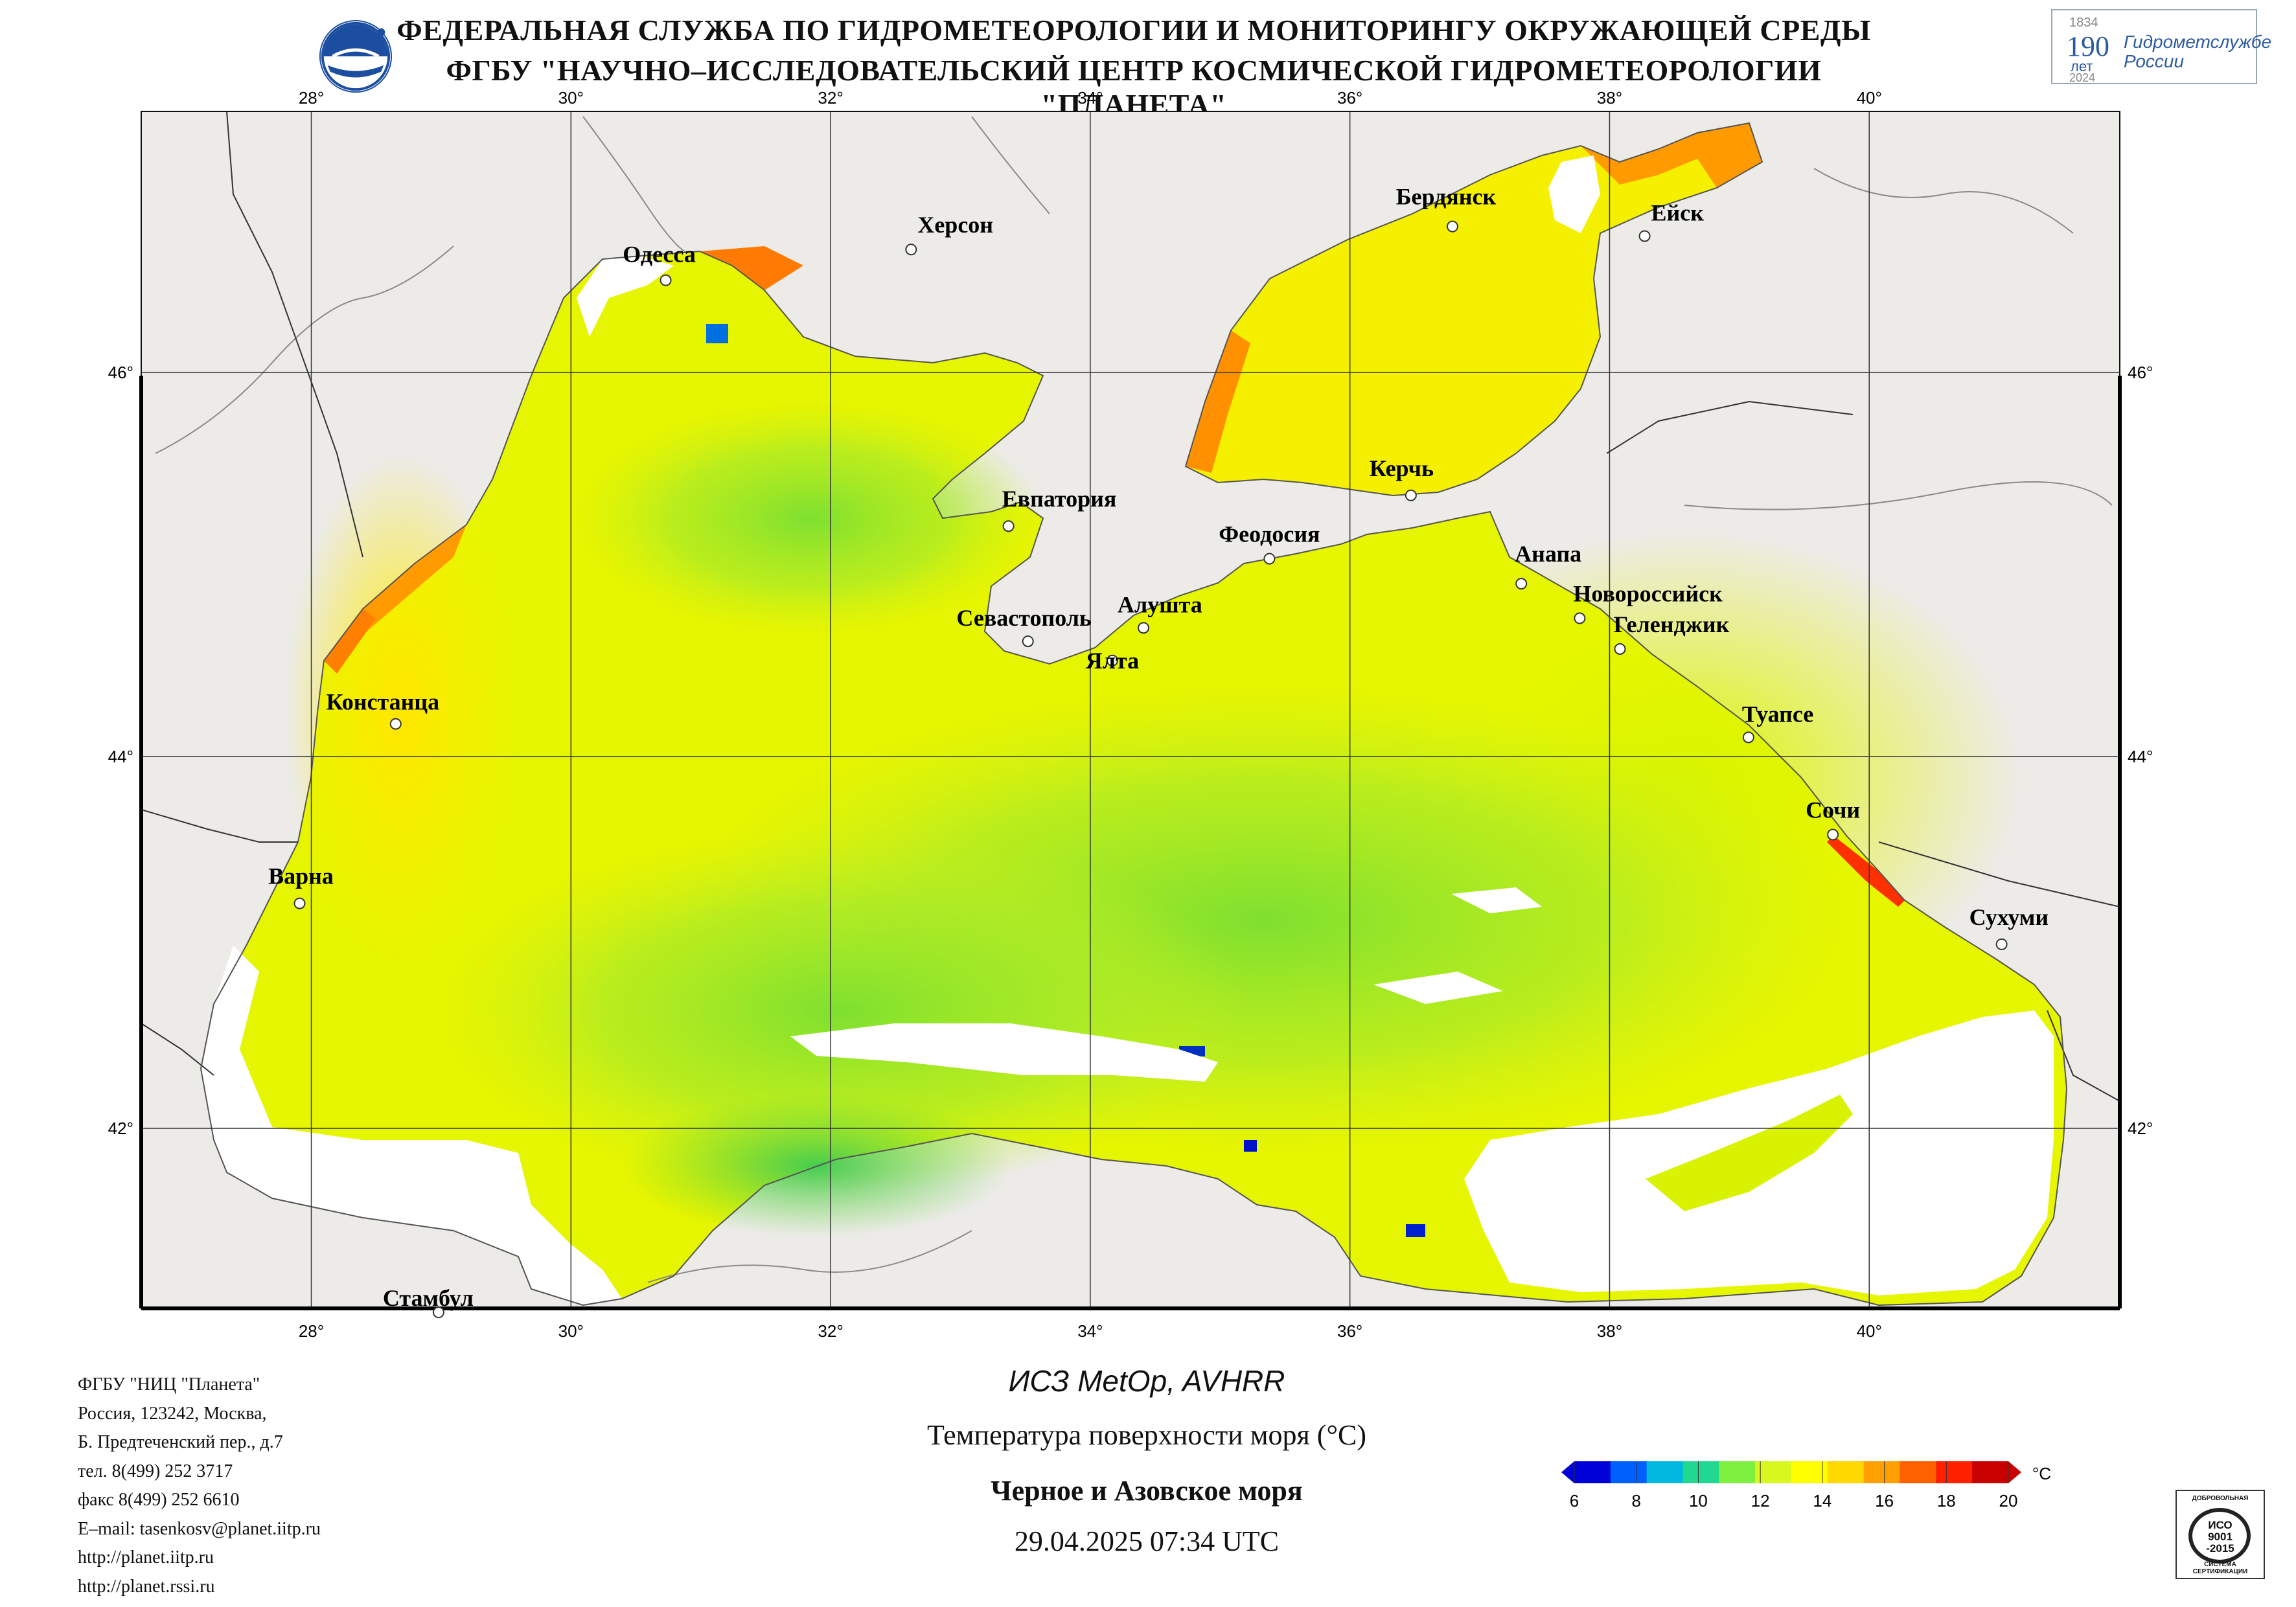 The width and height of the screenshot is (2296, 1607). Describe the element at coordinates (1678, 212) in the screenshot. I see `city-label: Ейск` at that location.